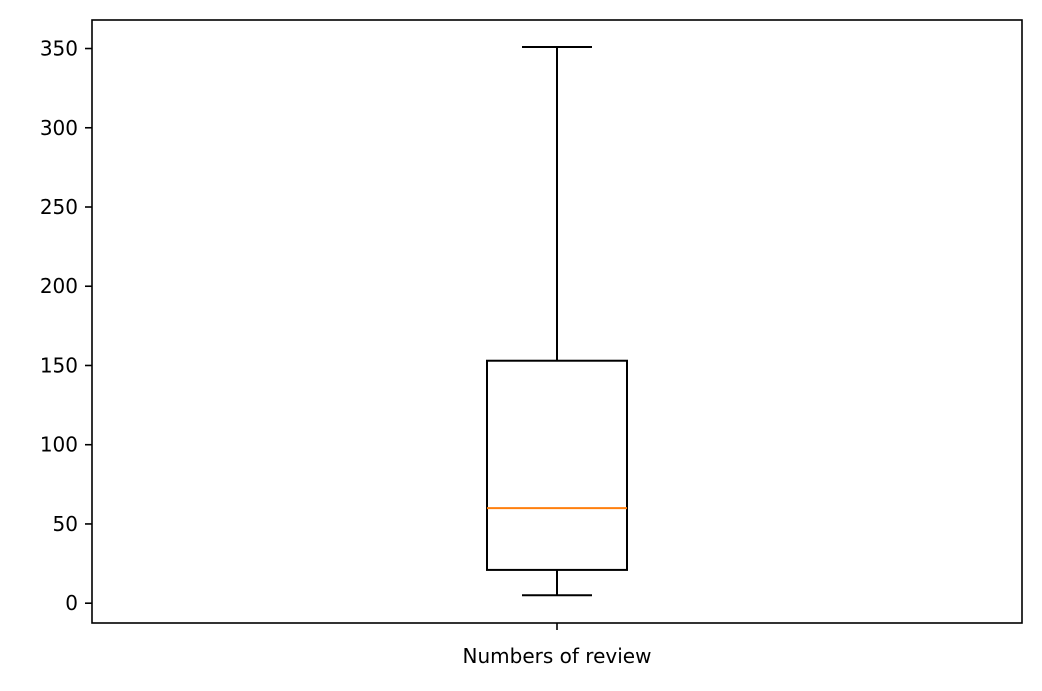  What do you see at coordinates (557, 656) in the screenshot?
I see `x-tick-label: Numbers of review` at bounding box center [557, 656].